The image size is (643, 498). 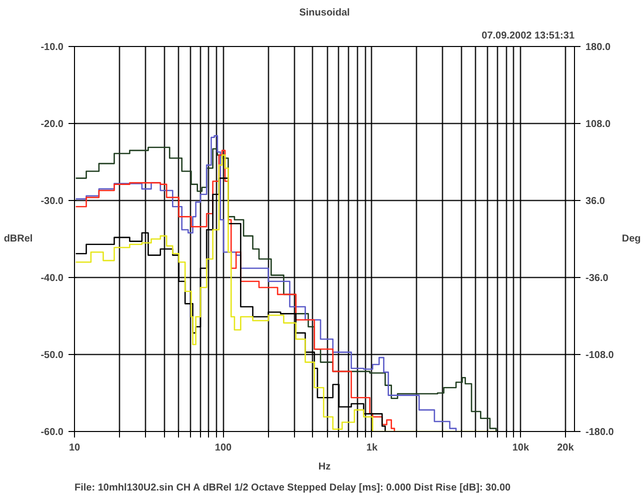 I want to click on y2-tick-label: -180.0, so click(x=600, y=432).